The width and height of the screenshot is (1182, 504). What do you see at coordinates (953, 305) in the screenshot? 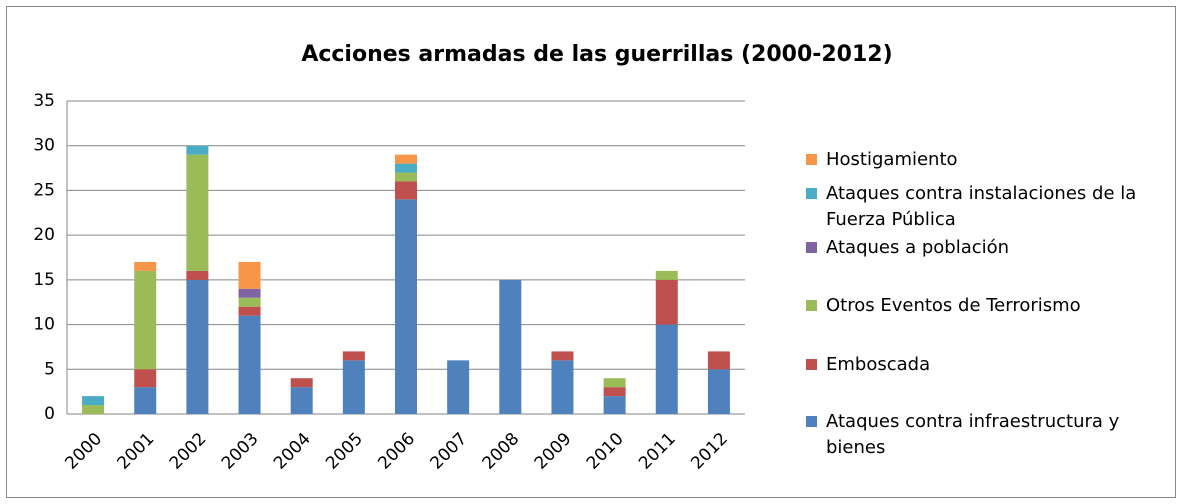
I see `legend-label: Otros Eventos de Terrorismo` at bounding box center [953, 305].